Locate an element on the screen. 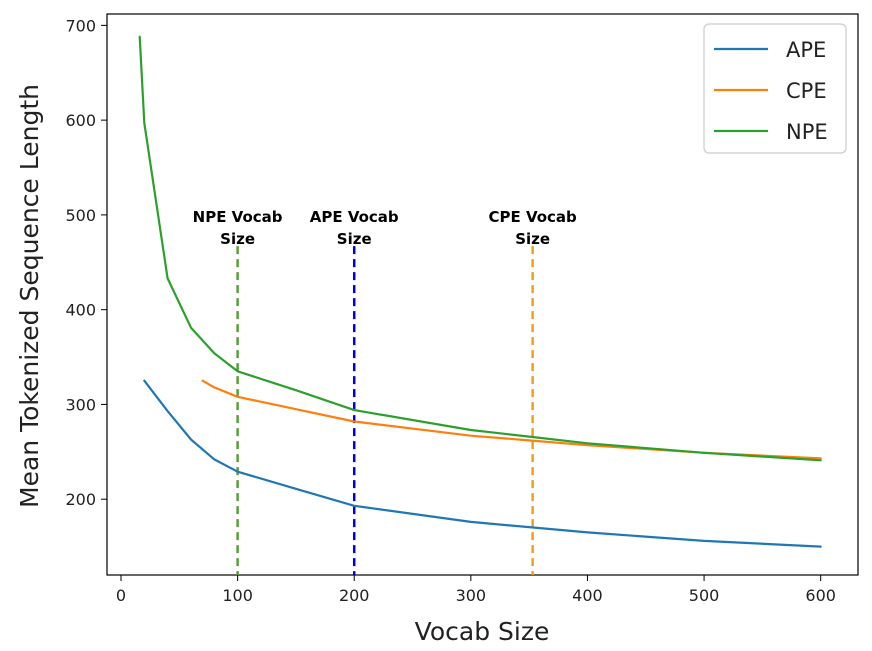 This screenshot has width=872, height=651. x-axis-title: Vocab Size is located at coordinates (482, 631).